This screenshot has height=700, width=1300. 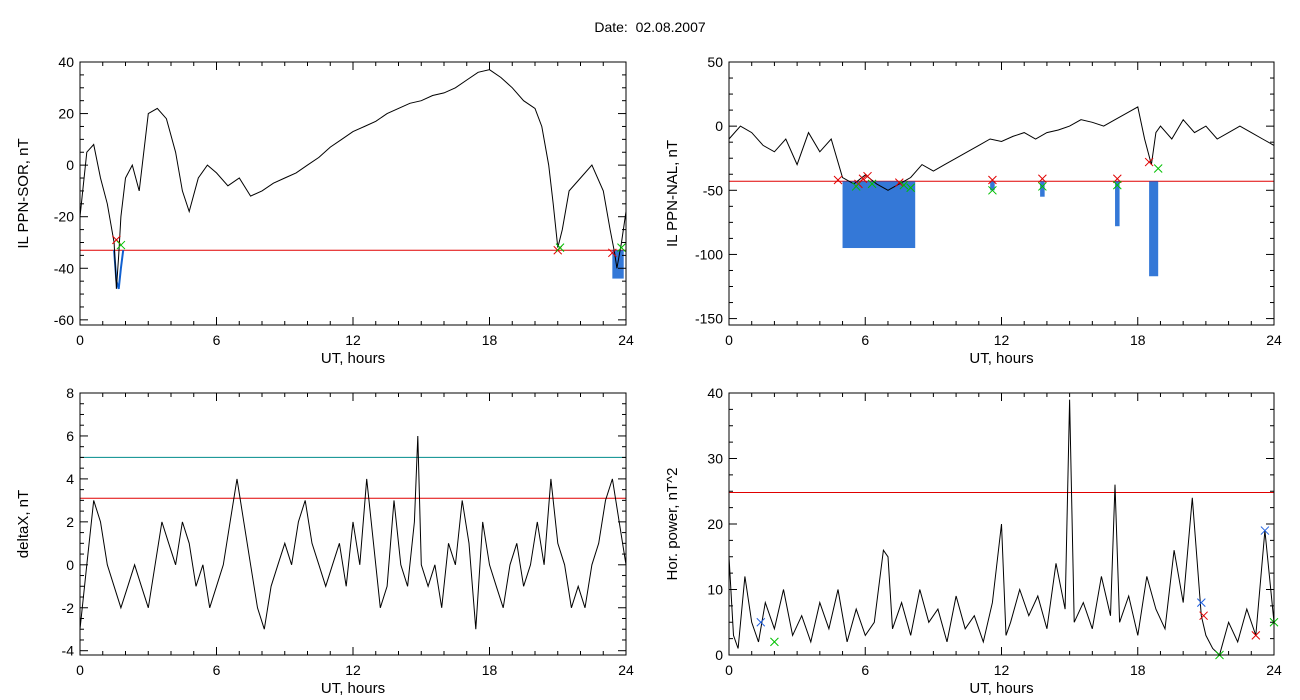 I want to click on y-axis-title: Hor. power, nT^2, so click(x=672, y=524).